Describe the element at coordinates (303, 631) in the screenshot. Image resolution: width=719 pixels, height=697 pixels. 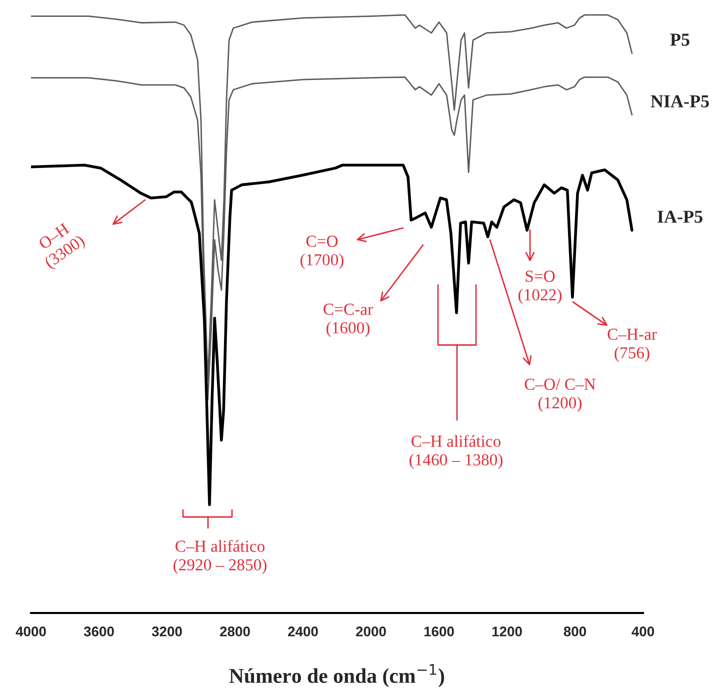
I see `x-tick-label: 2400` at that location.